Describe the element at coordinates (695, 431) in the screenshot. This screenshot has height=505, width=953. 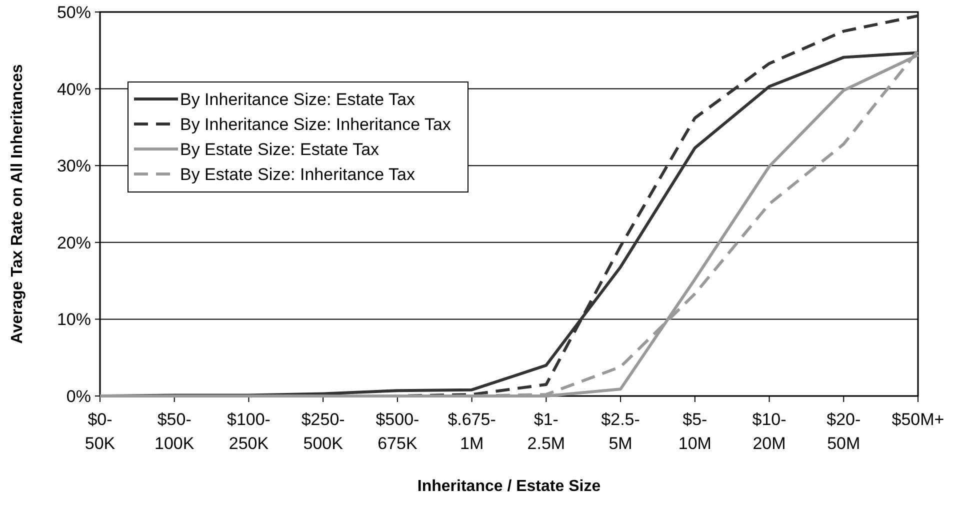
I see `x-tick-label: $5-10M` at that location.